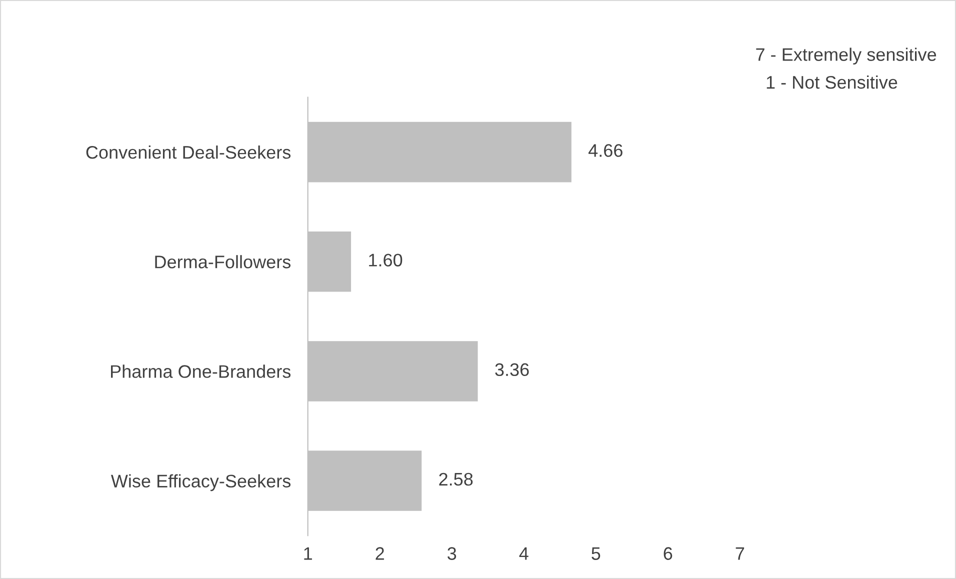 The width and height of the screenshot is (956, 579). Describe the element at coordinates (308, 553) in the screenshot. I see `x-tick-label: 1` at that location.